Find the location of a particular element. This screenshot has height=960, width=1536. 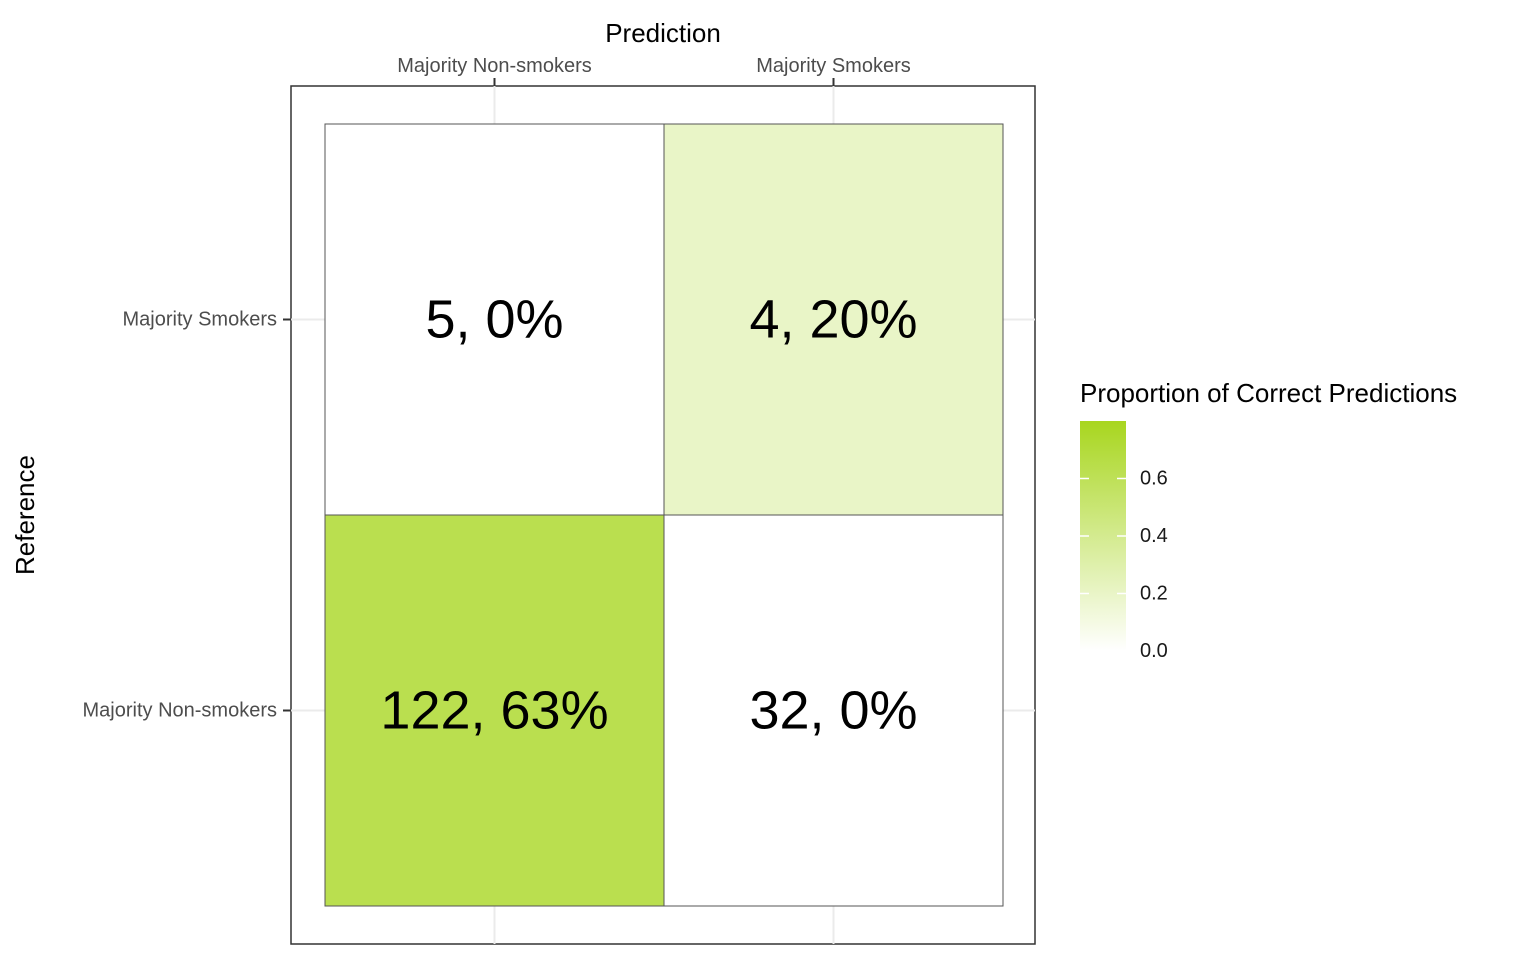

legend-tick-label: 0.4 is located at coordinates (1154, 536).